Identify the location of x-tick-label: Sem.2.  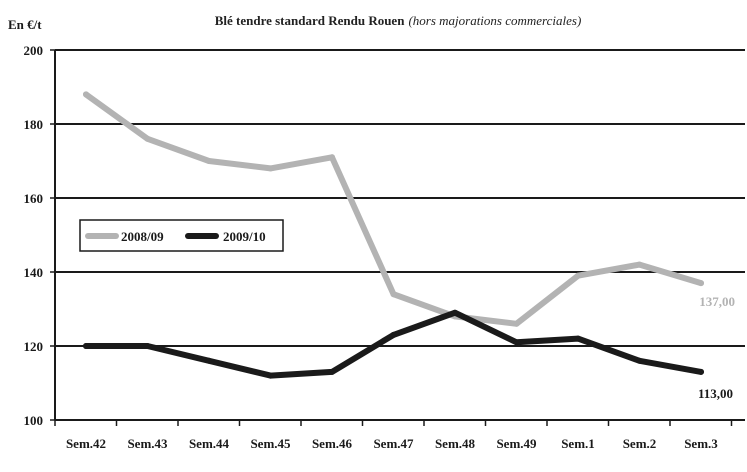
(640, 443).